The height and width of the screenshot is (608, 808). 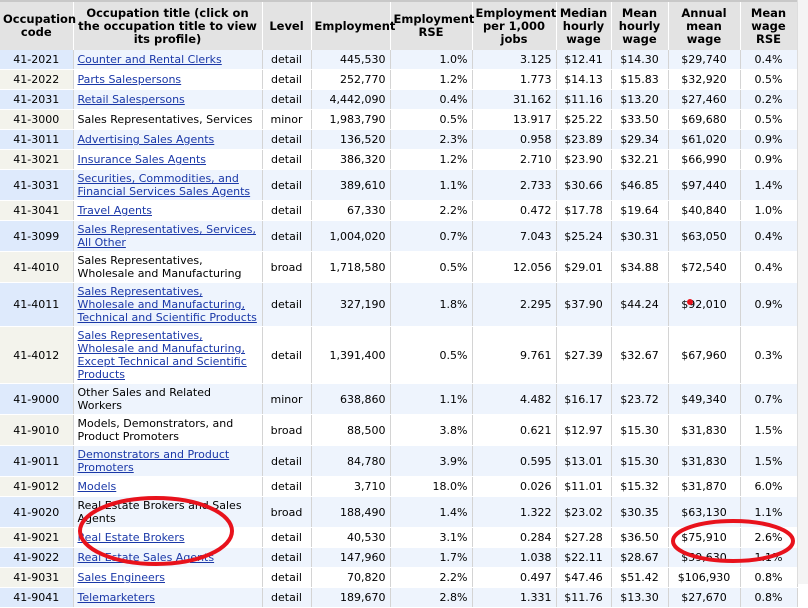 What do you see at coordinates (704, 79) in the screenshot?
I see `annual-mean-wage-cell: $32,920` at bounding box center [704, 79].